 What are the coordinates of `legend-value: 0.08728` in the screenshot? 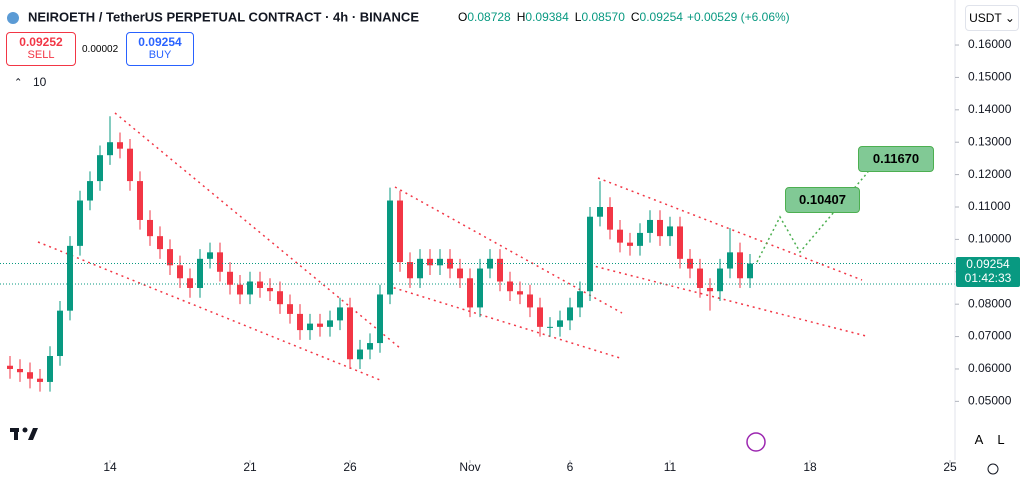 It's located at (489, 17).